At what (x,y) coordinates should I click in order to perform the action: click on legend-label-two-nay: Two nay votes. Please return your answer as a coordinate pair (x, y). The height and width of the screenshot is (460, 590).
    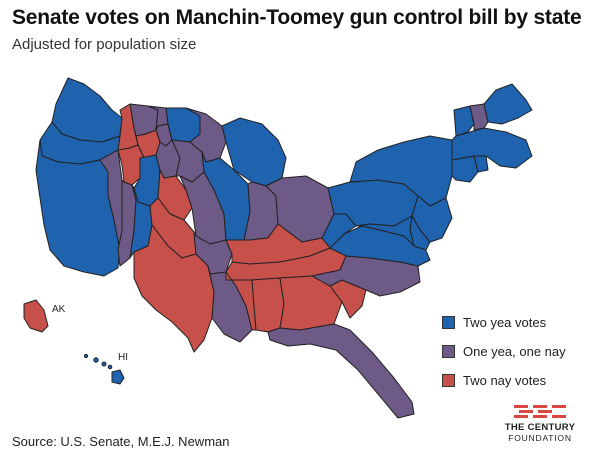
    Looking at the image, I should click on (505, 380).